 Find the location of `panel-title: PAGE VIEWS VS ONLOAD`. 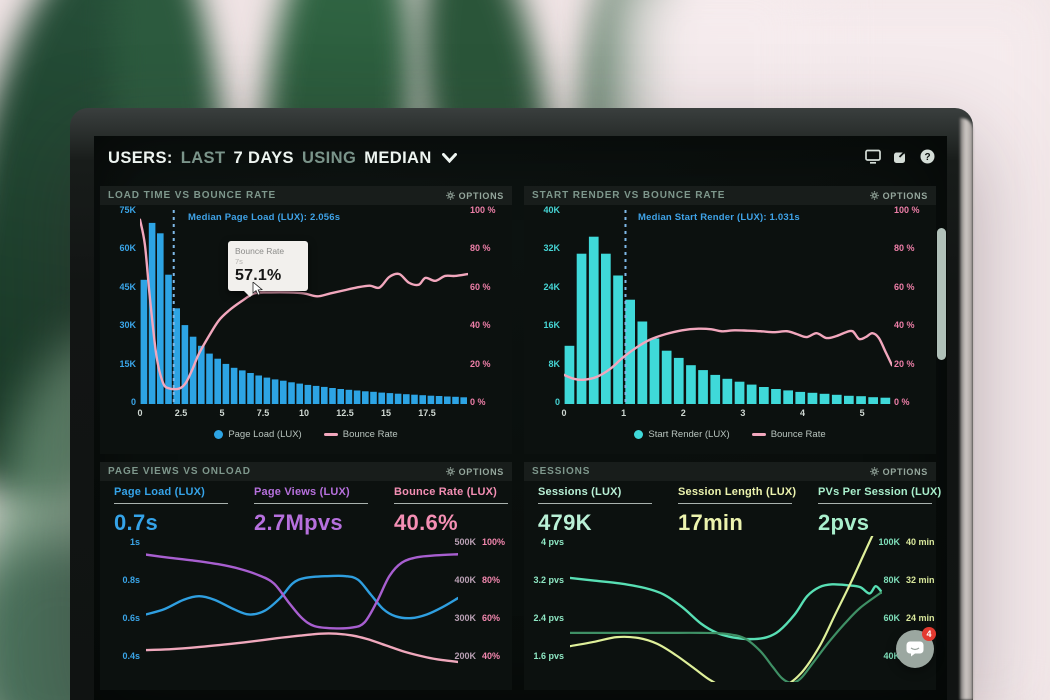

panel-title: PAGE VIEWS VS ONLOAD is located at coordinates (179, 471).